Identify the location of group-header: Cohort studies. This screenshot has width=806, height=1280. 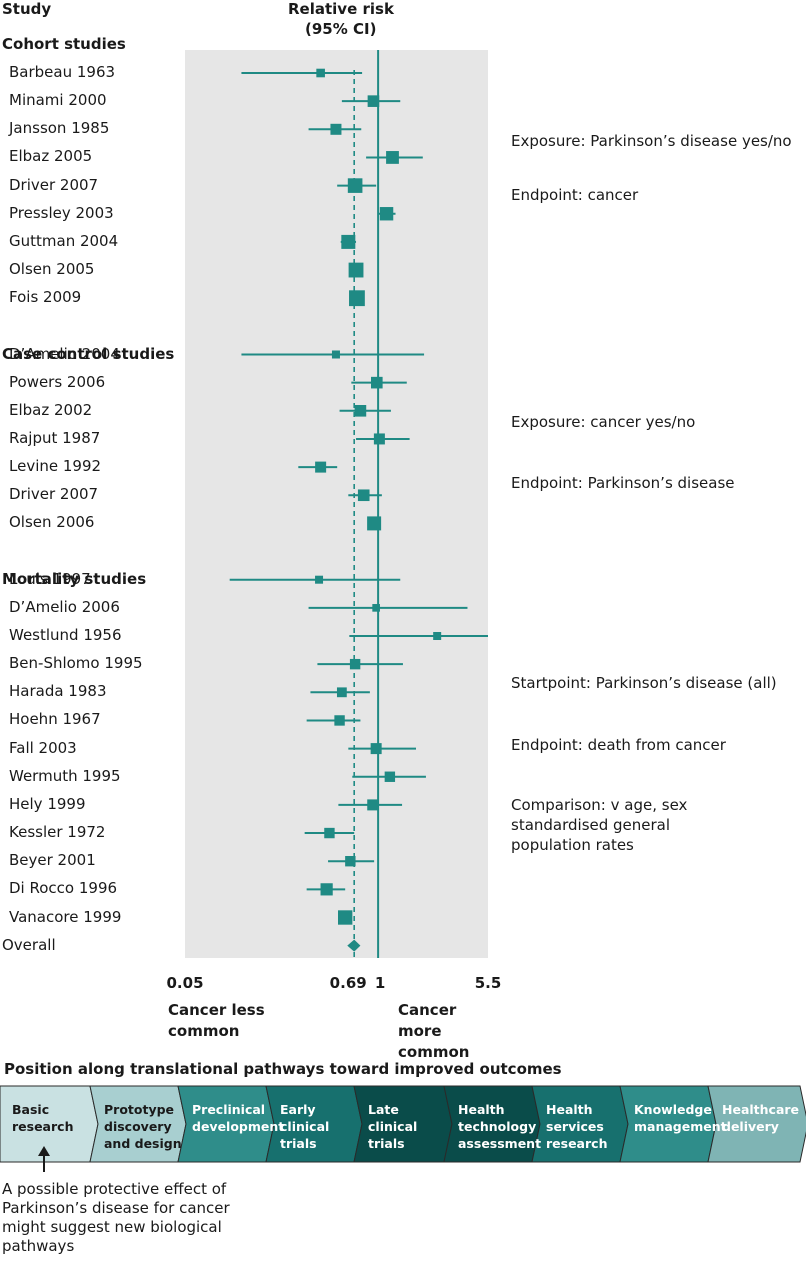
(64, 44).